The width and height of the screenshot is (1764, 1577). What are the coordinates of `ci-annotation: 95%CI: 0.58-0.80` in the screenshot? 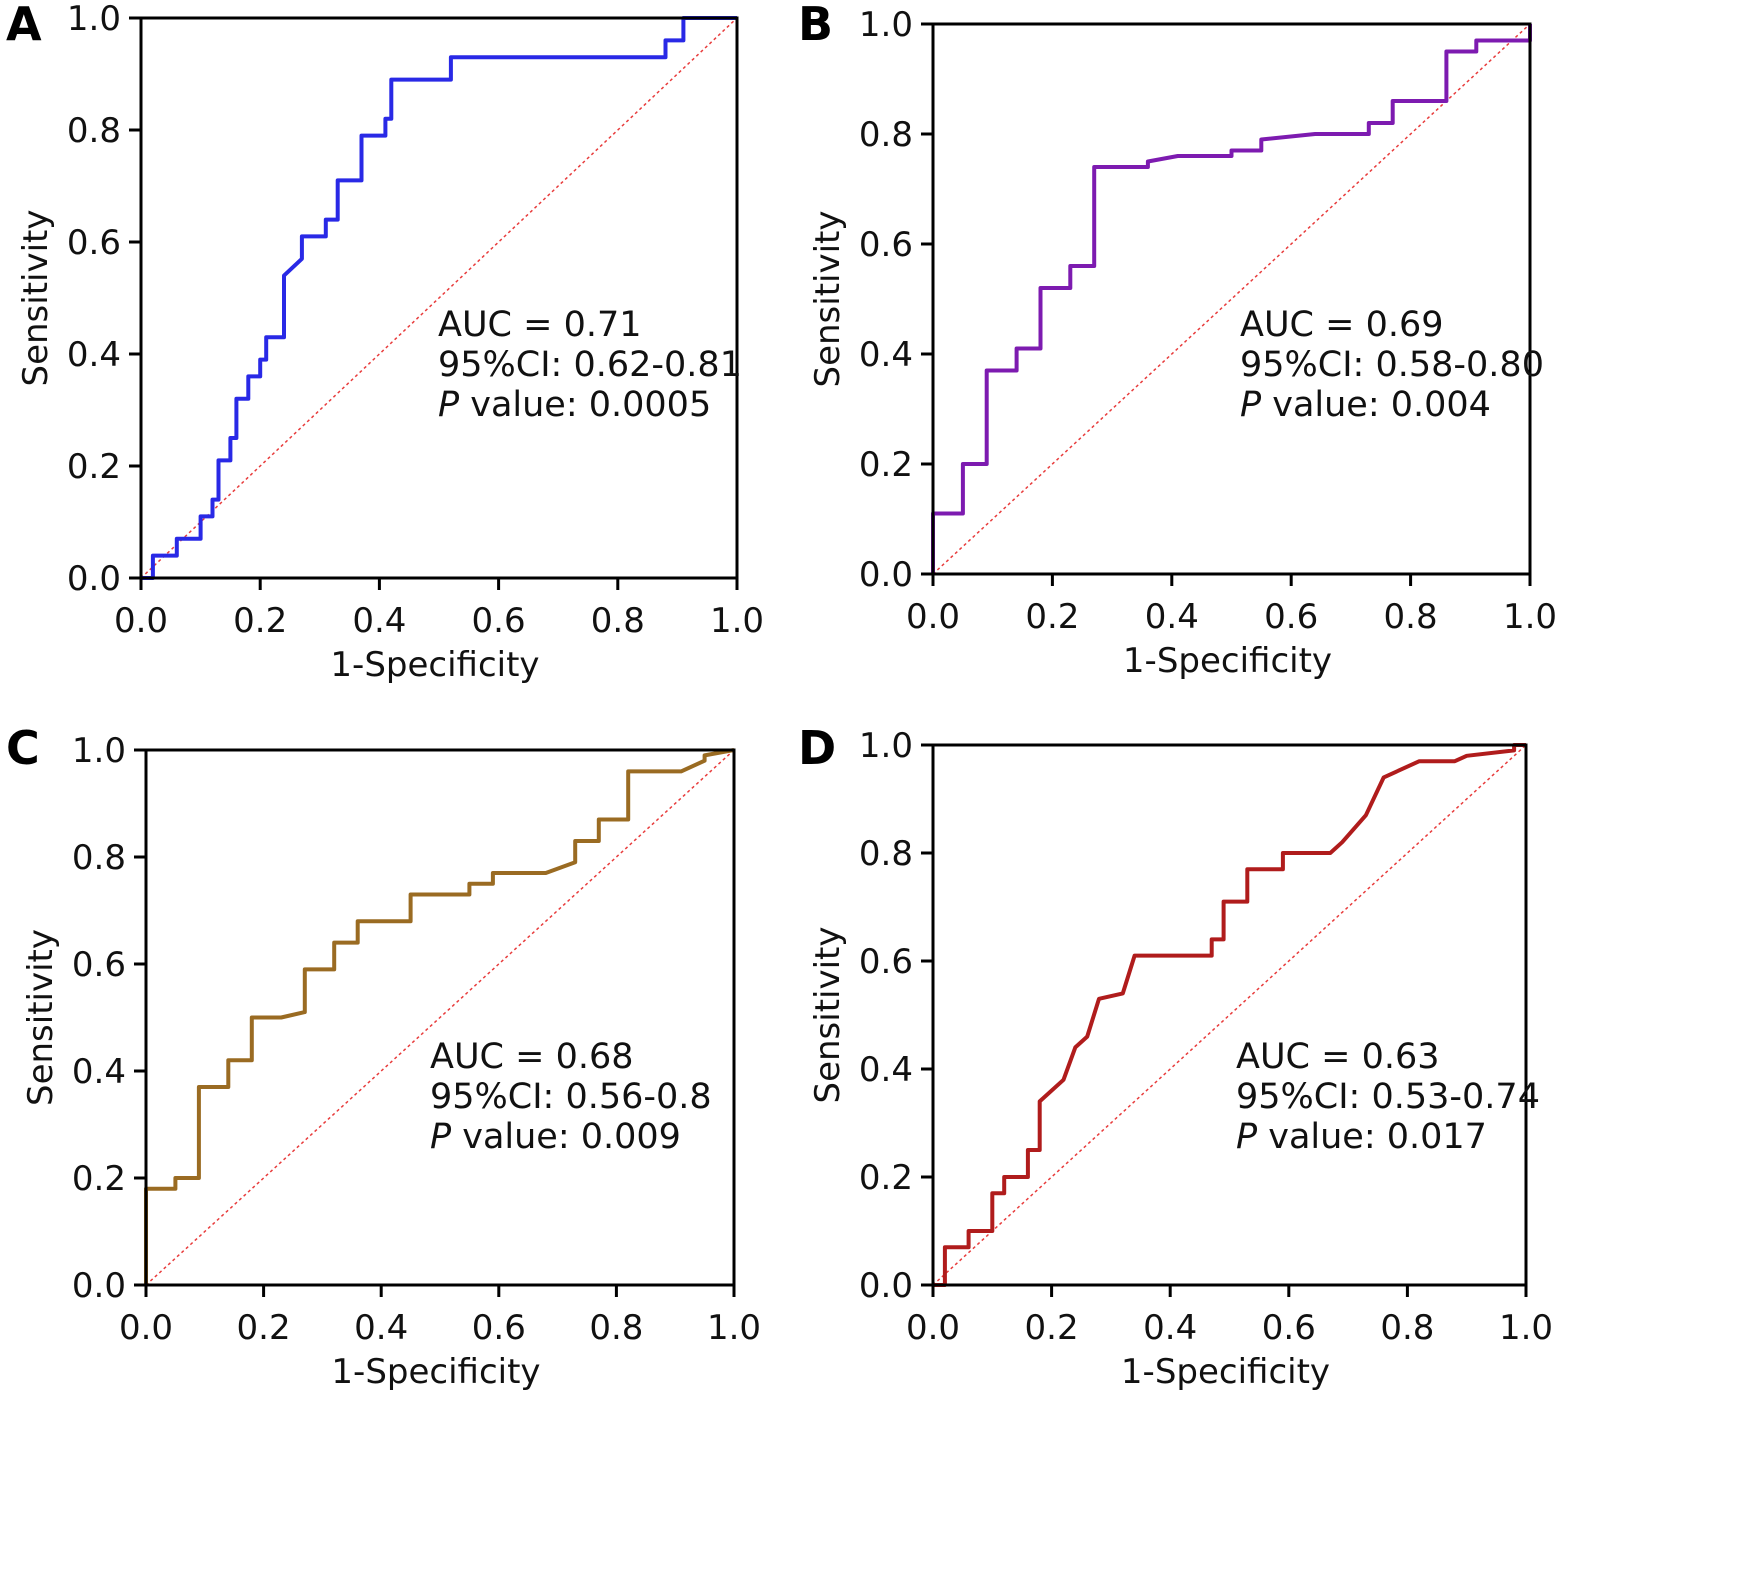 It's located at (1392, 365).